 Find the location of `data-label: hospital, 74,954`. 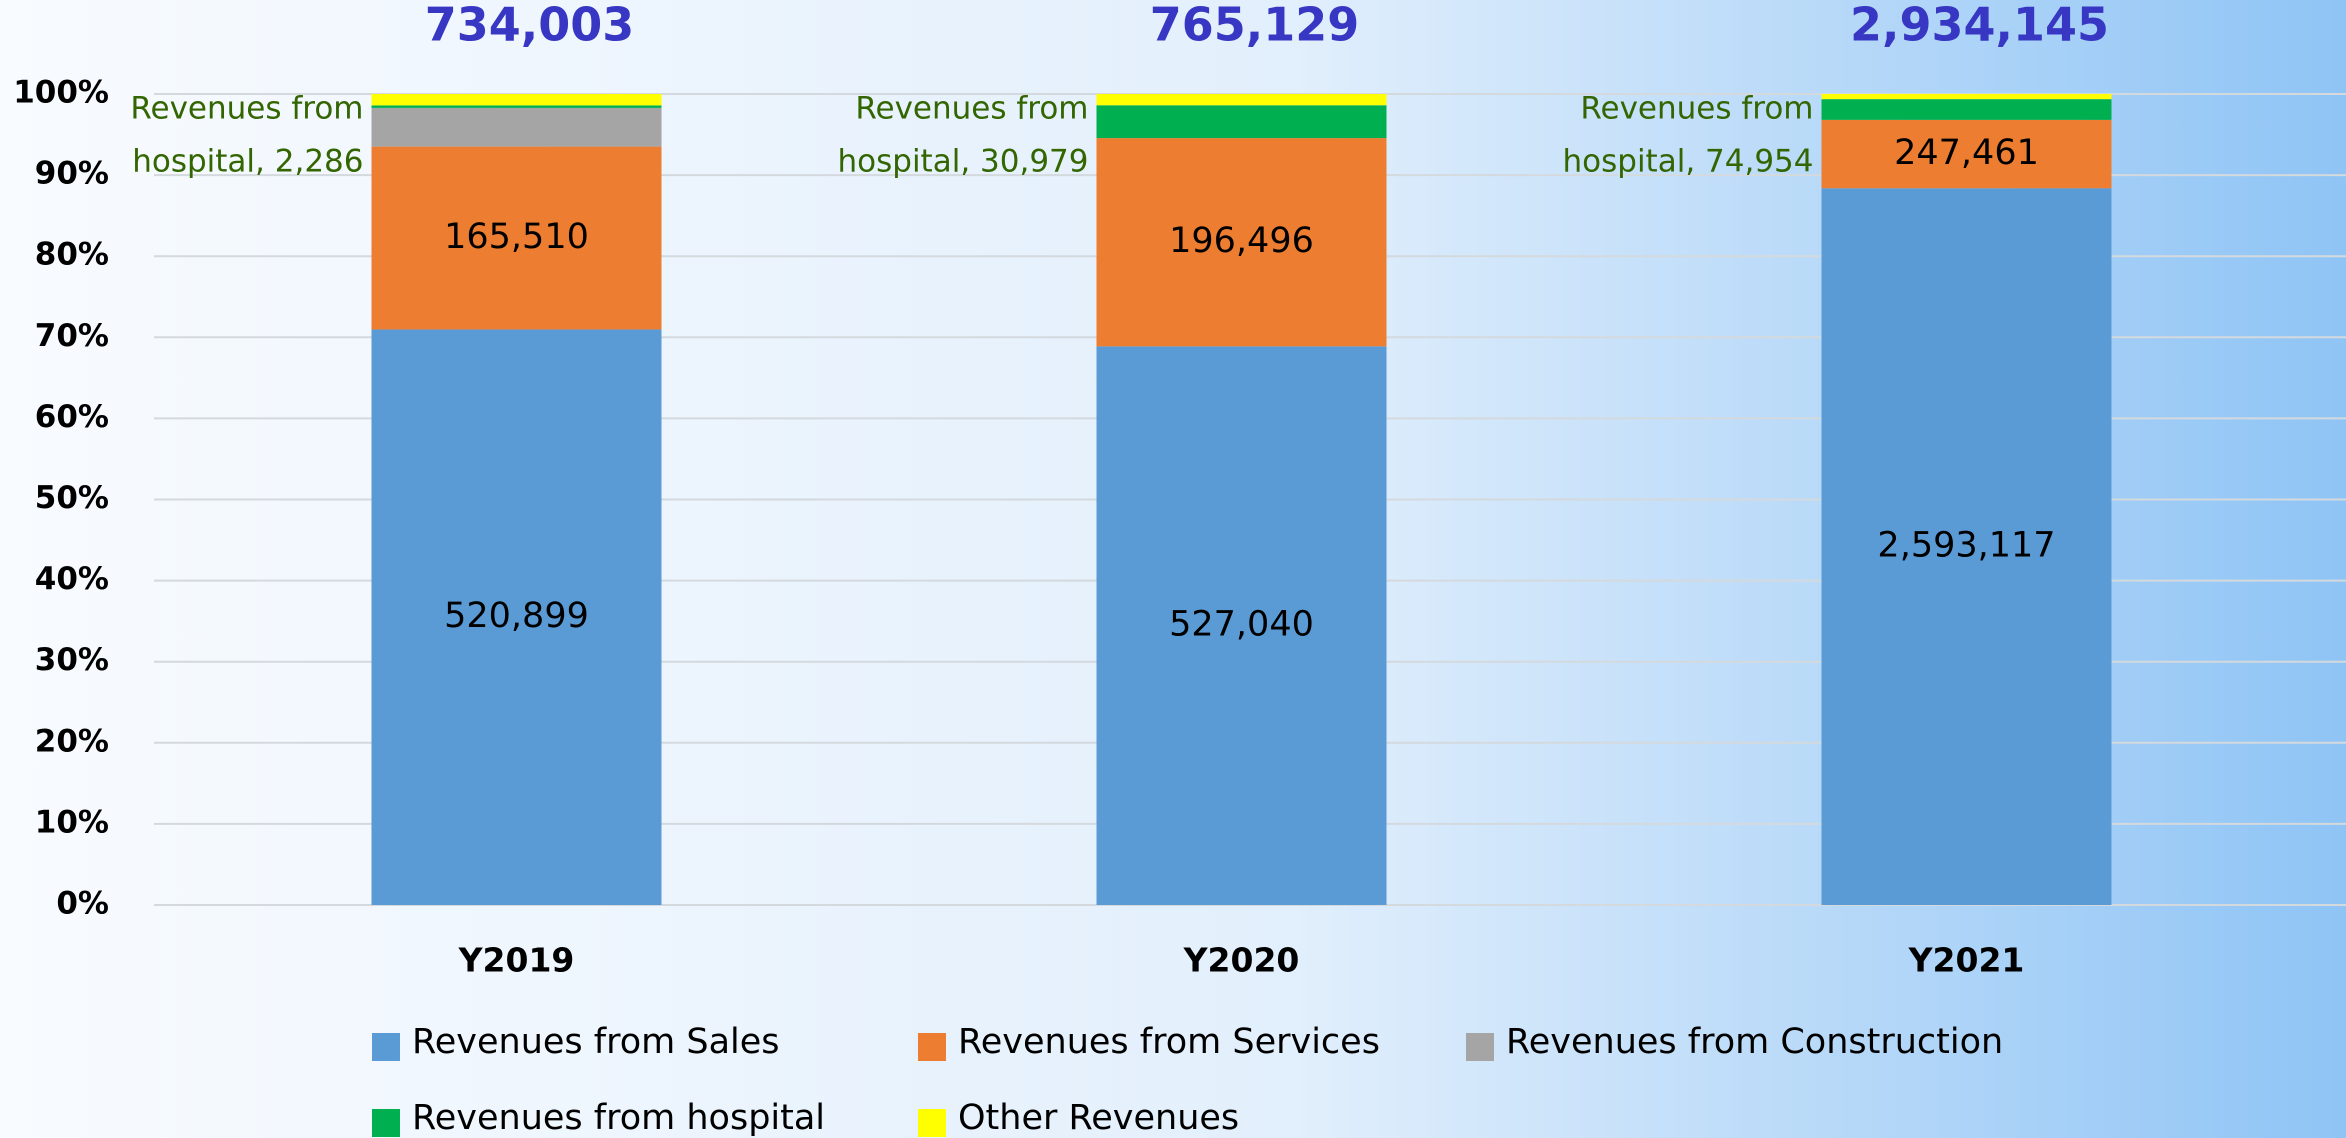

data-label: hospital, 74,954 is located at coordinates (1688, 162).